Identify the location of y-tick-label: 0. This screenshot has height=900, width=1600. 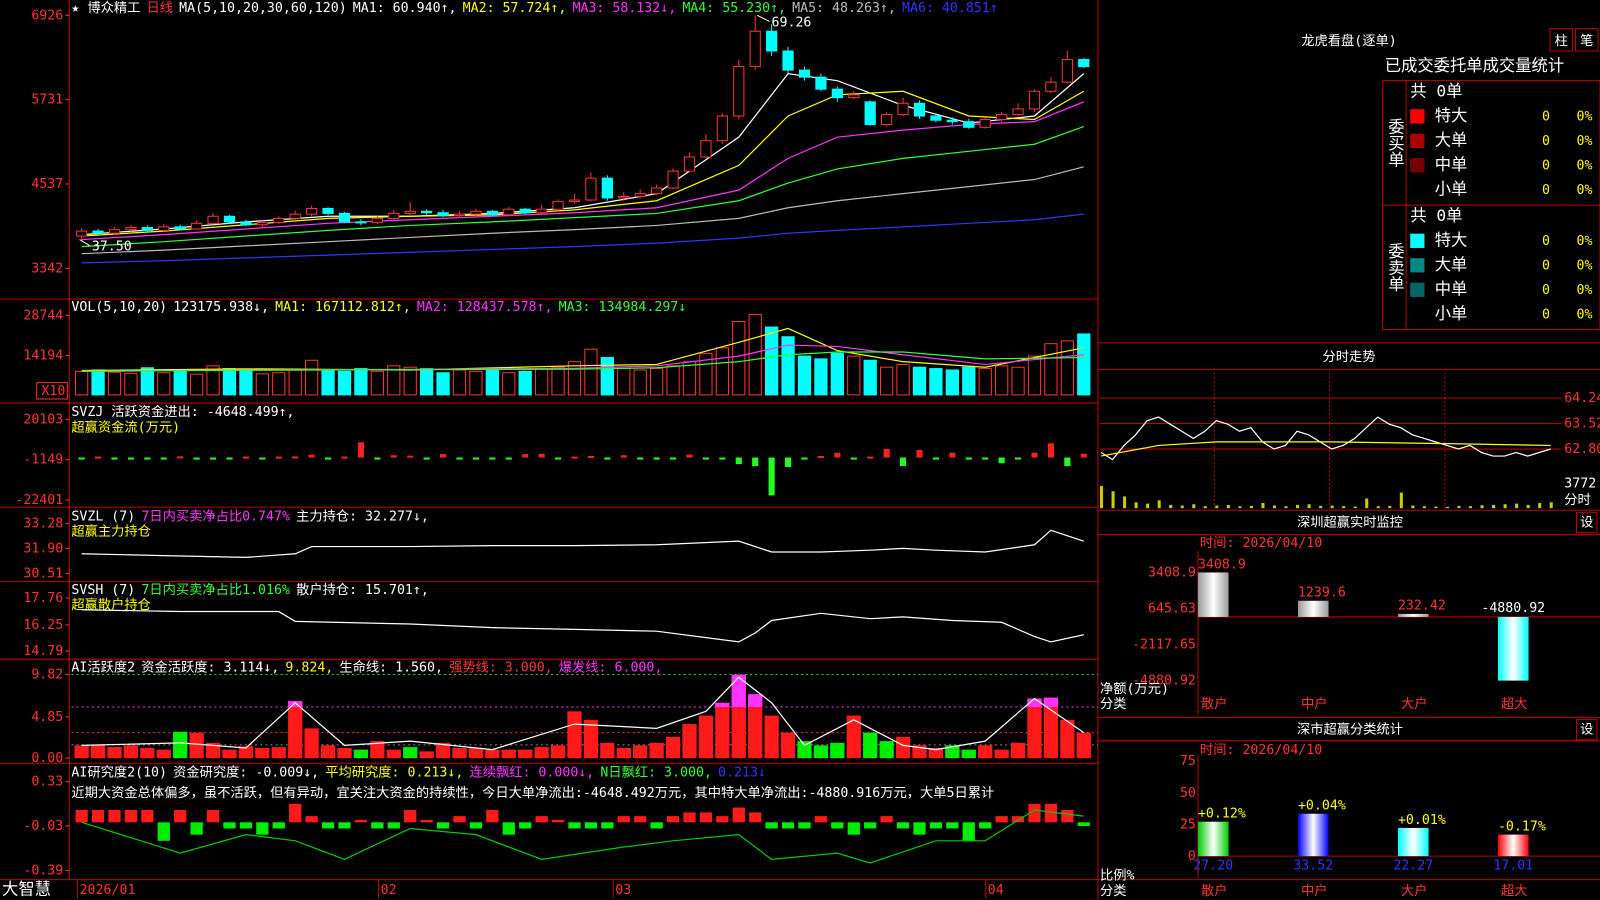
(1192, 856).